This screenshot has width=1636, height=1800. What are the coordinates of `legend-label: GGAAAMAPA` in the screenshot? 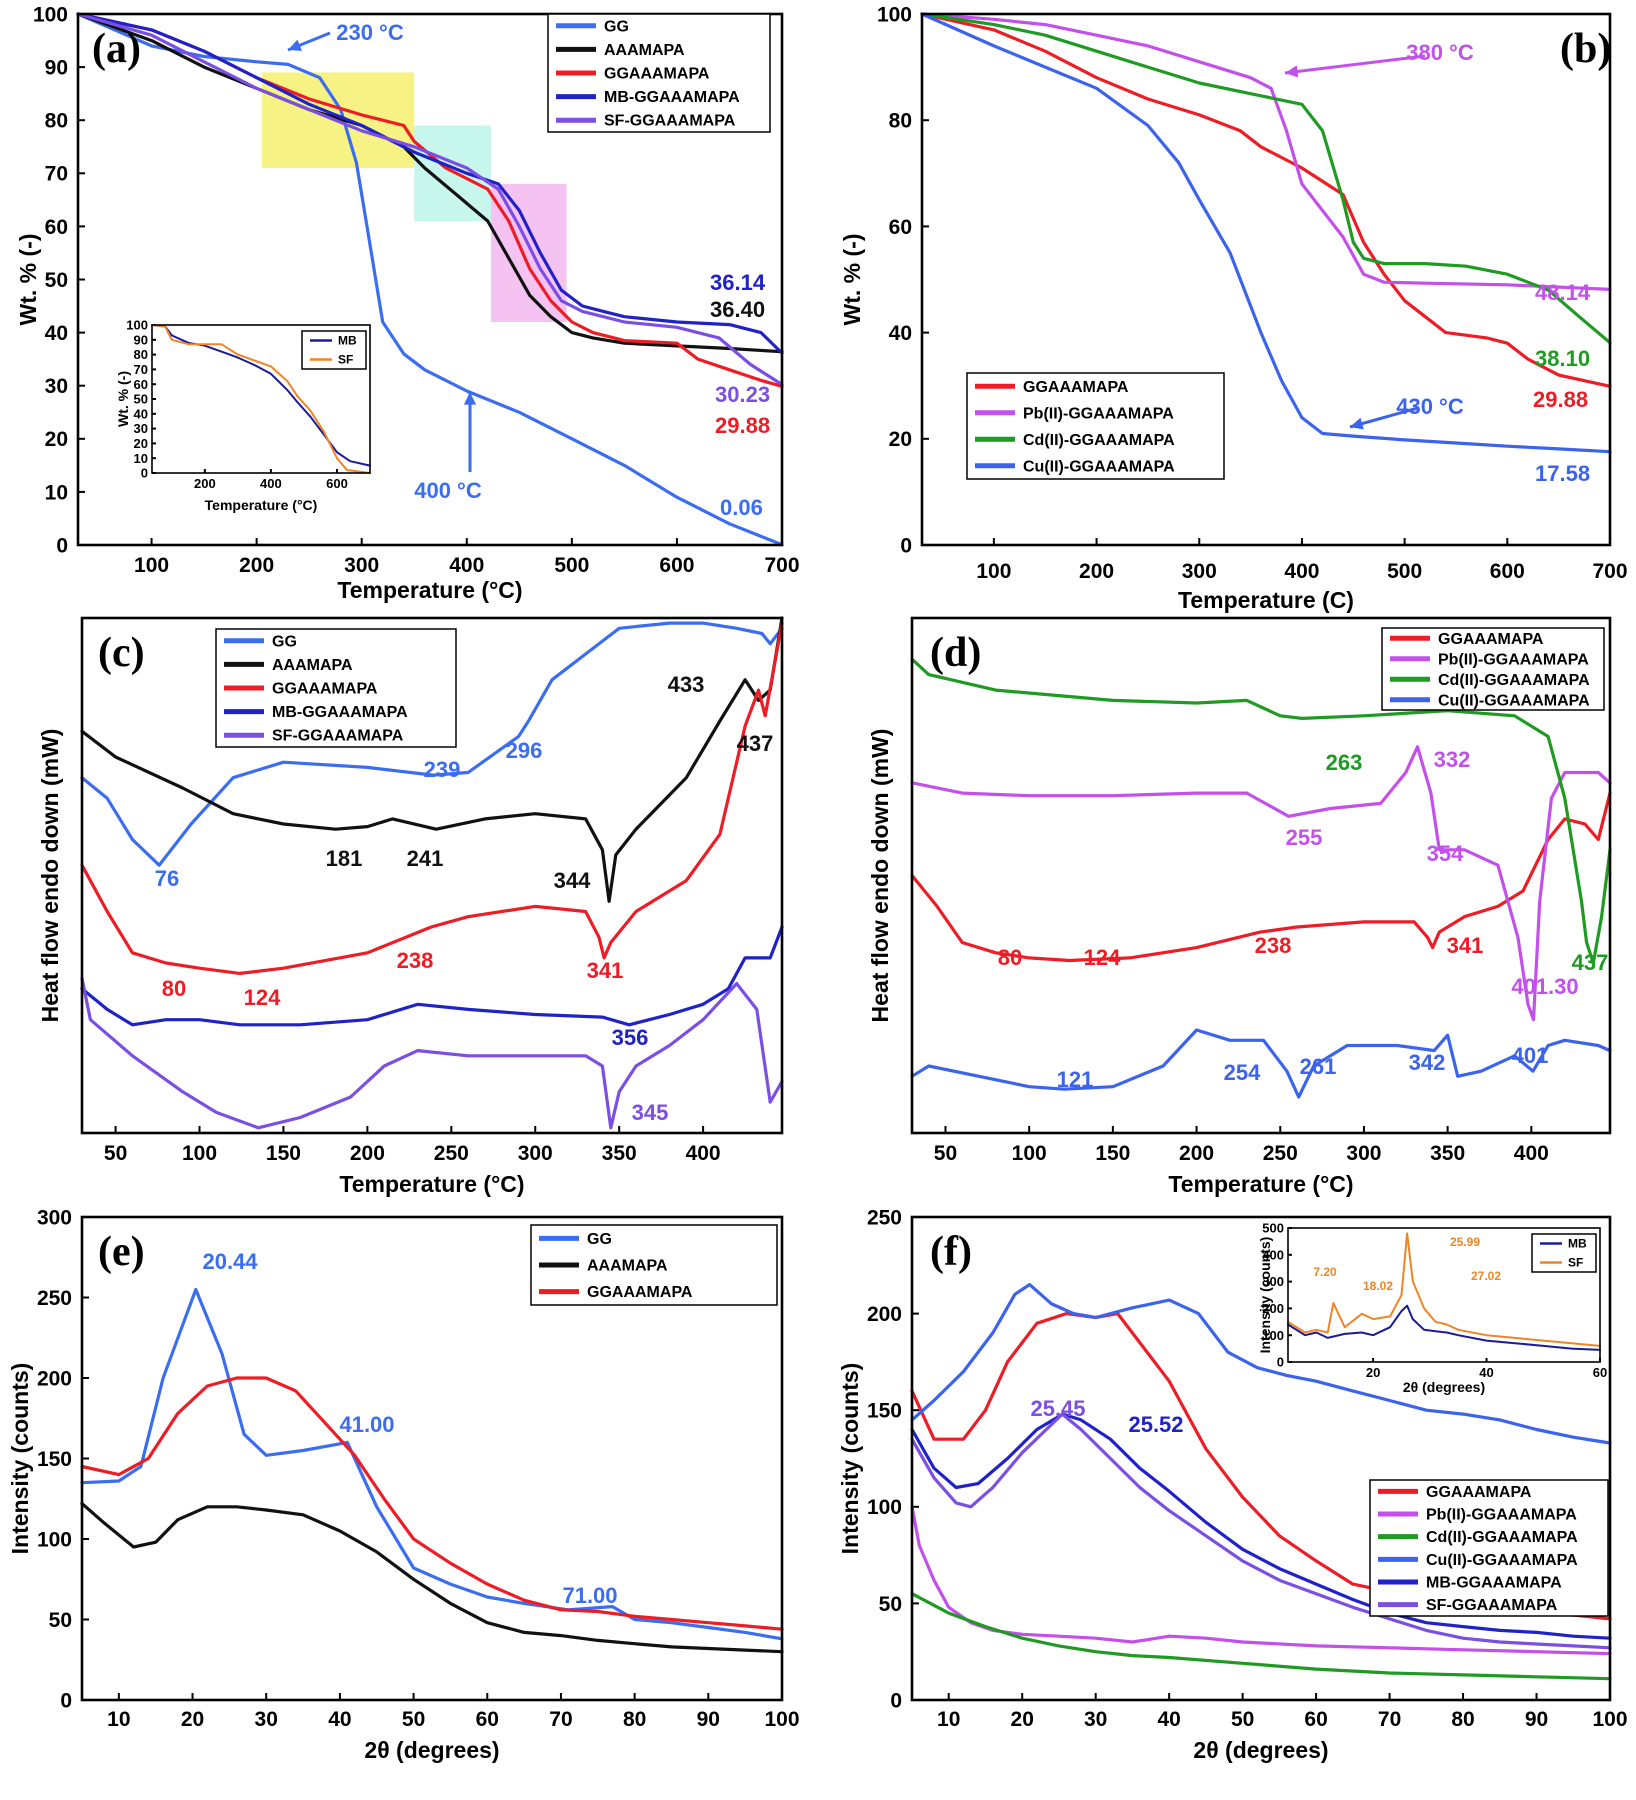 It's located at (657, 74).